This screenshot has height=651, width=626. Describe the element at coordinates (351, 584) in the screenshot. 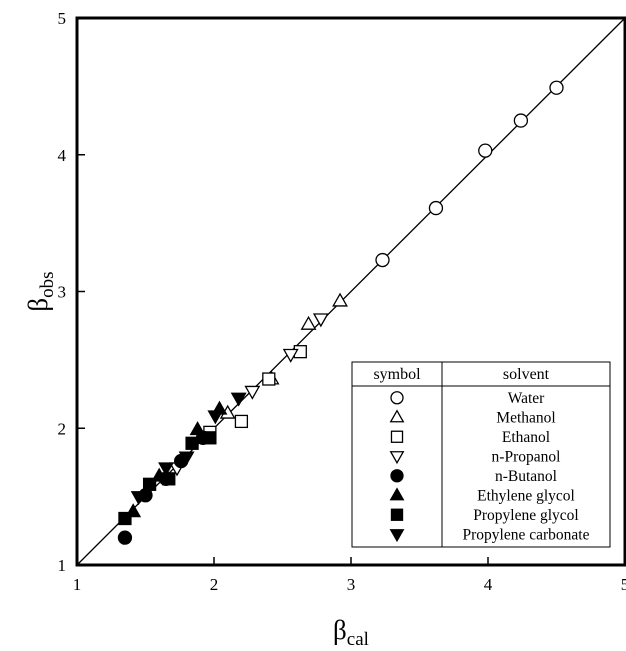

I see `x-tick-label-3: 3` at that location.